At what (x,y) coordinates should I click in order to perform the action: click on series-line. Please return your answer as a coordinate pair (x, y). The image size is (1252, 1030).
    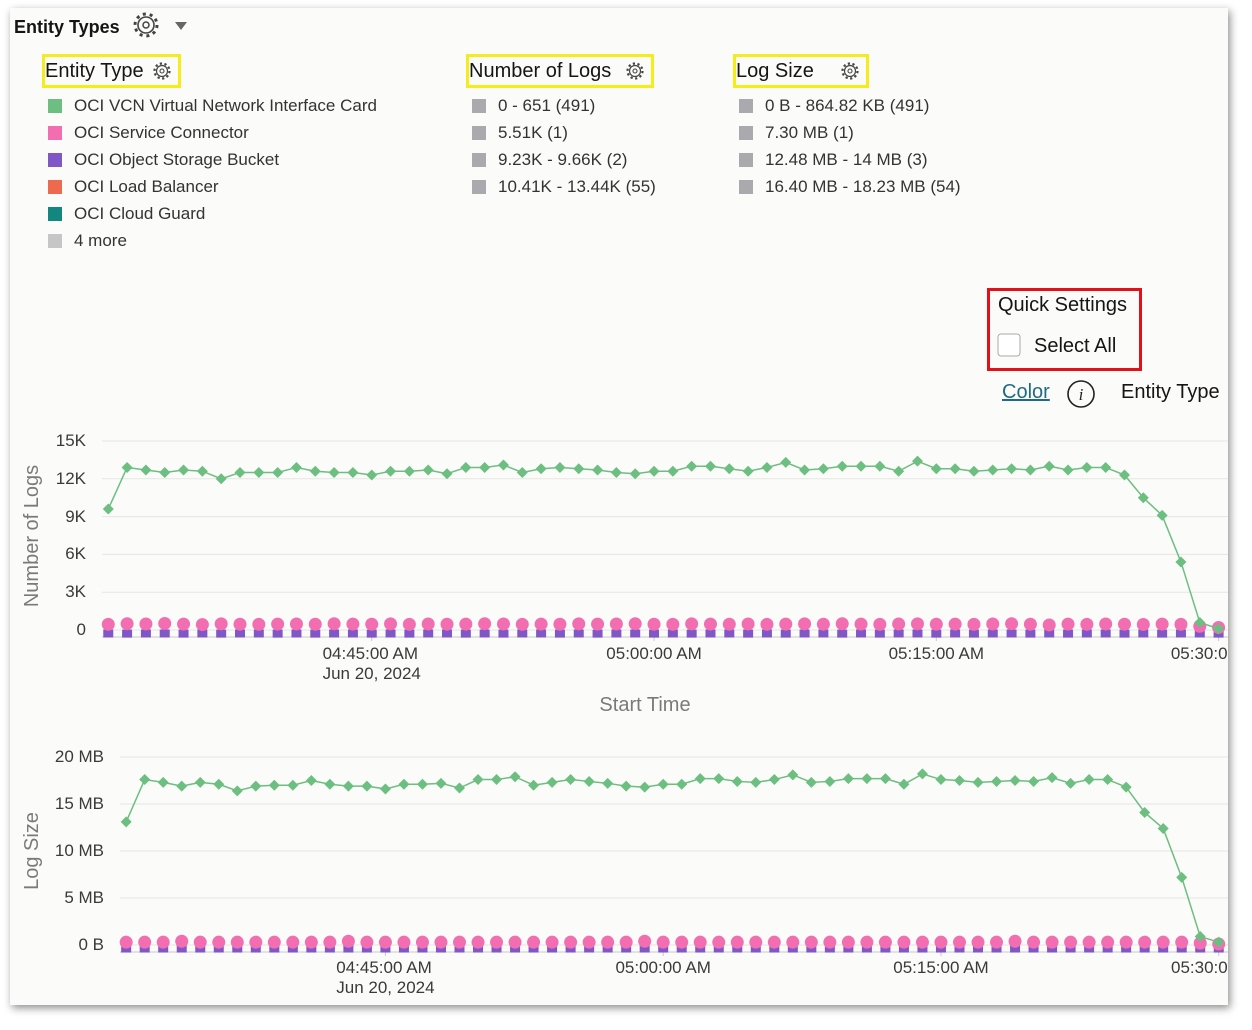
    Looking at the image, I should click on (663, 545).